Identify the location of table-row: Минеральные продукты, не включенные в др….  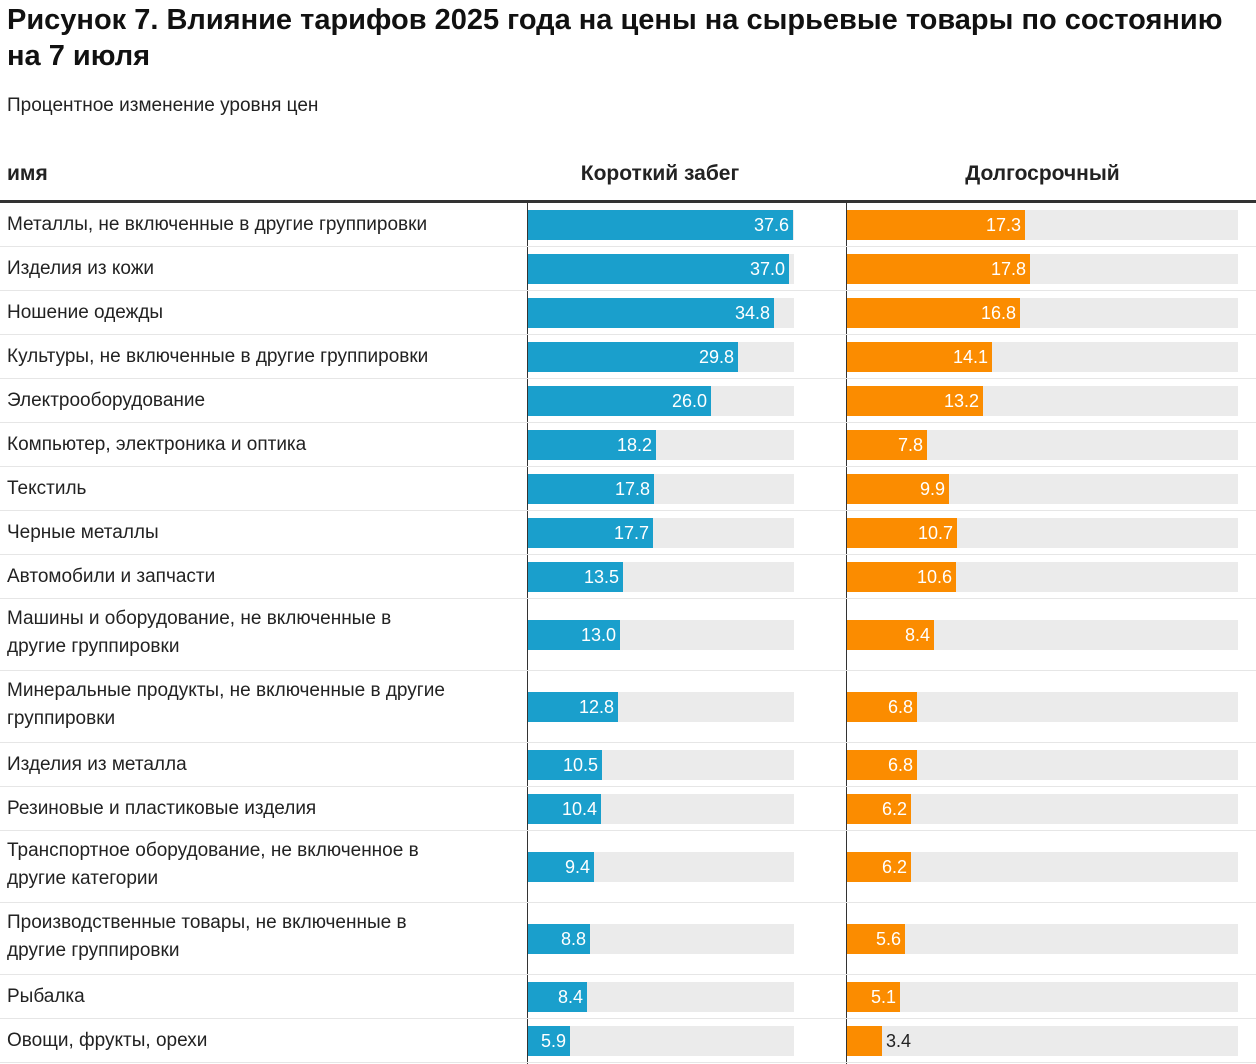
(628, 707).